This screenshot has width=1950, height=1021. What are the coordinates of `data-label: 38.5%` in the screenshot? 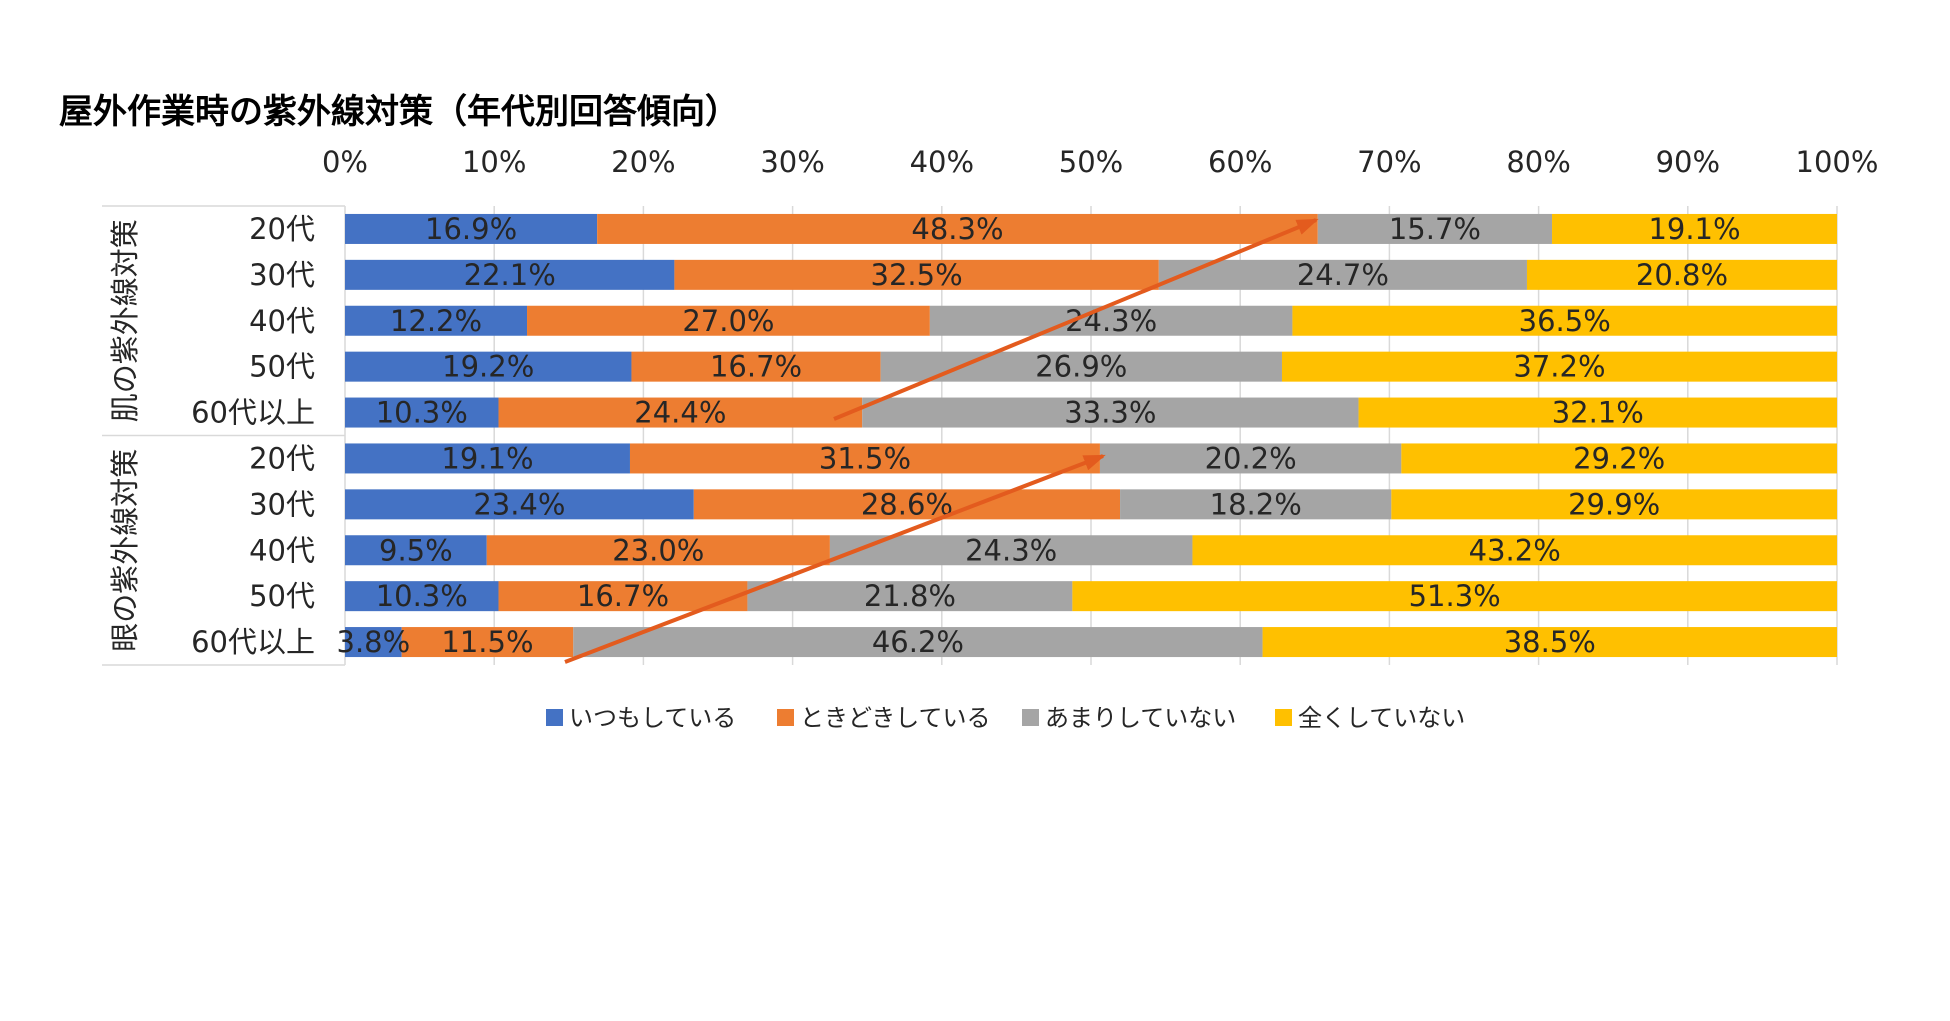 It's located at (1550, 642).